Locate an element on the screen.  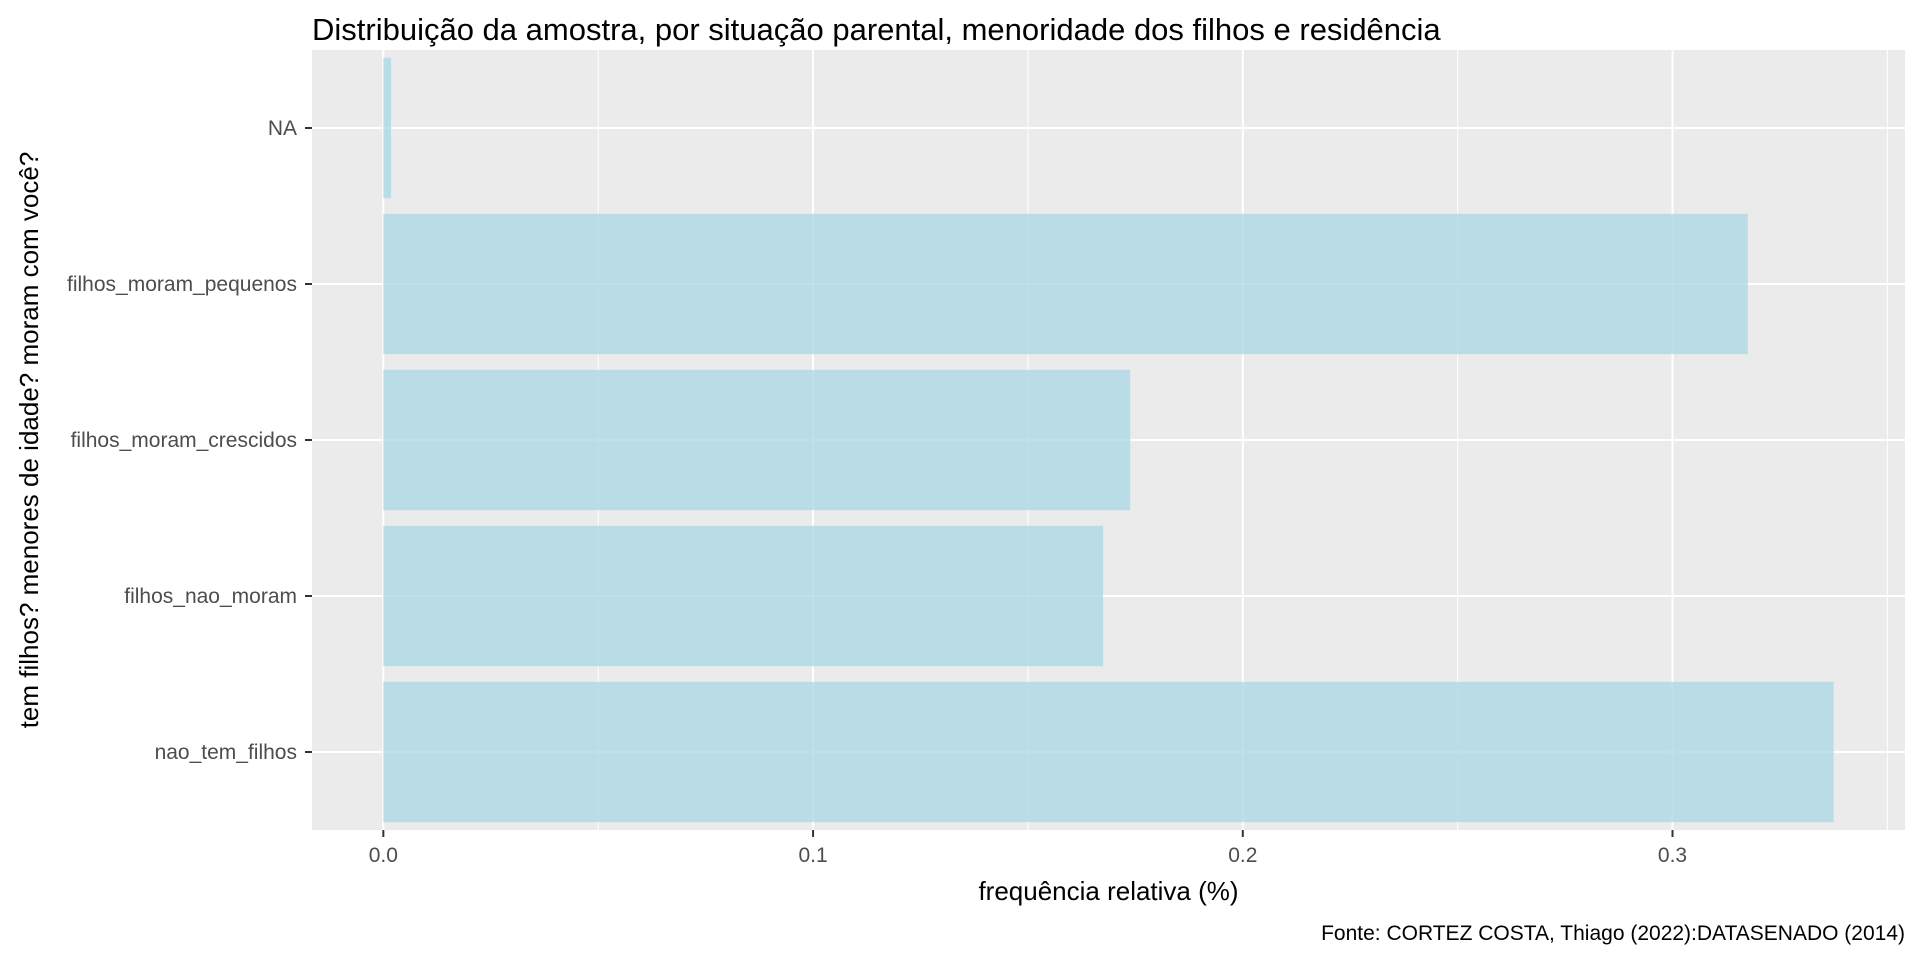
y-tick-label: NA is located at coordinates (282, 128).